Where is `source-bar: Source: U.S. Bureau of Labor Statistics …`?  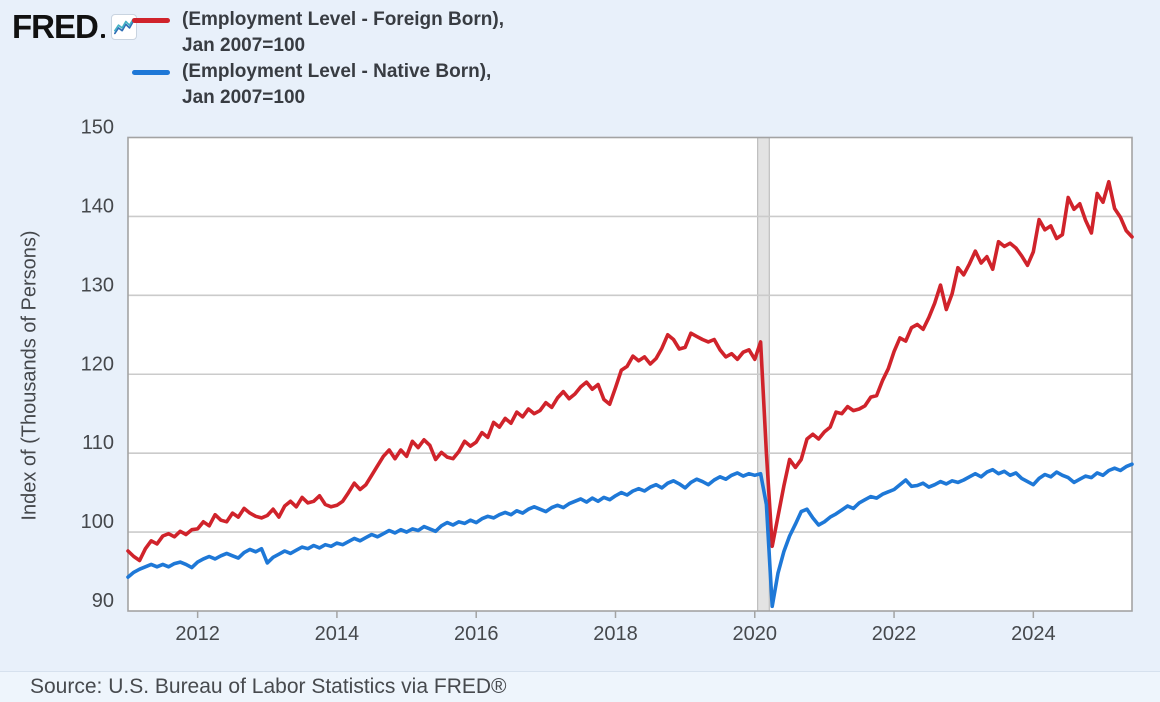 source-bar: Source: U.S. Bureau of Labor Statistics … is located at coordinates (580, 686).